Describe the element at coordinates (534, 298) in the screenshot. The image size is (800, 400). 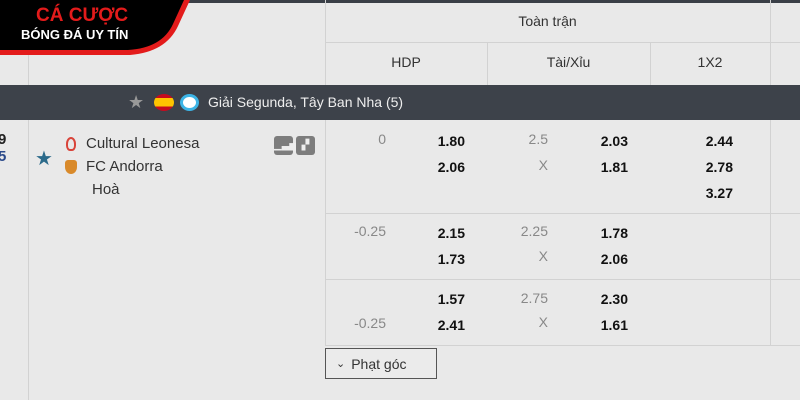
I see `ou-line: 2.75` at that location.